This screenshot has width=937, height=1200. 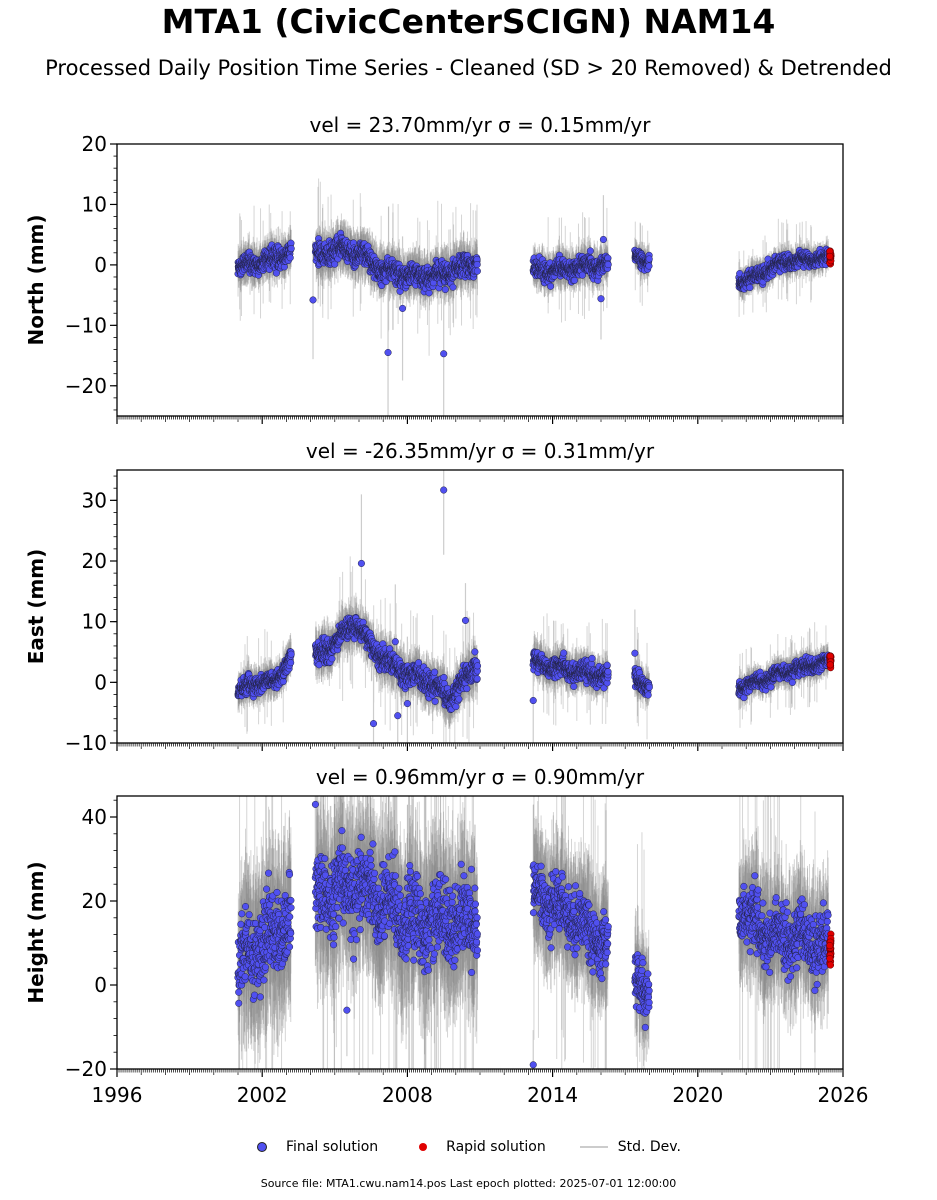 I want to click on y-tick-label: 20, so click(x=94, y=144).